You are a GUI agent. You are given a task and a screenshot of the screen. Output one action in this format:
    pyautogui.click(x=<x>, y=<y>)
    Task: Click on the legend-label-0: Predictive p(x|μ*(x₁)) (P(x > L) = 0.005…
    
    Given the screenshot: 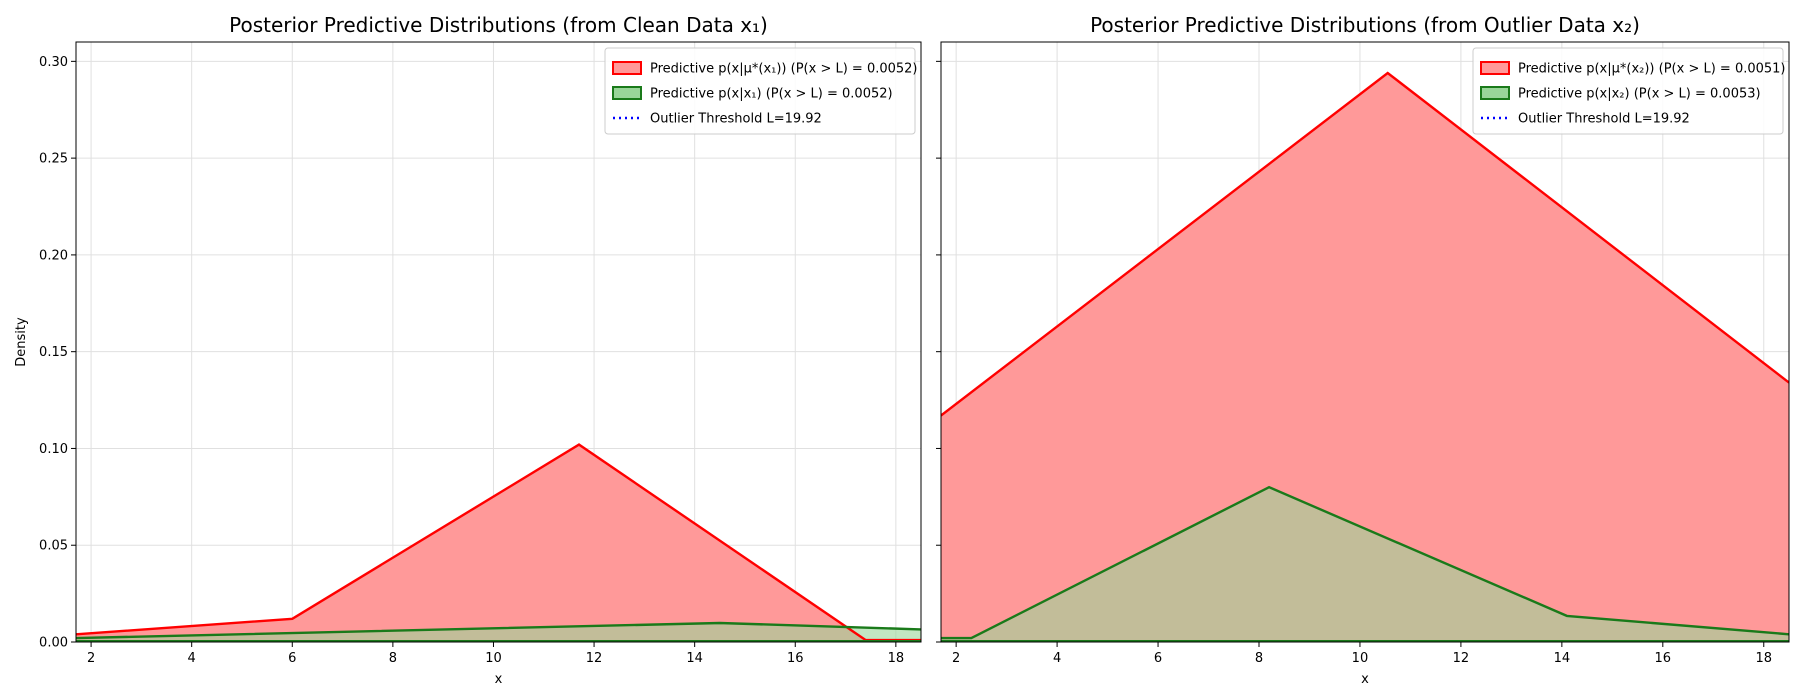 What is the action you would take?
    pyautogui.click(x=784, y=69)
    